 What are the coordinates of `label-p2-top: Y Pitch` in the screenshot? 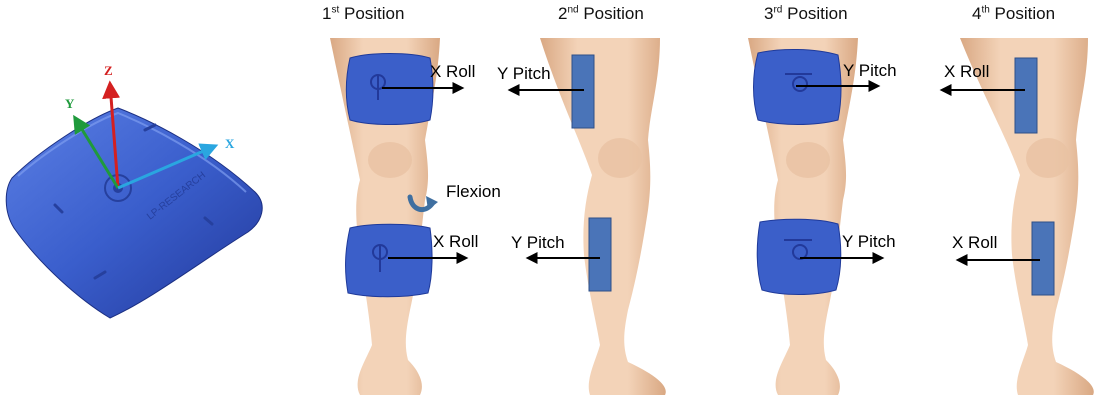 It's located at (524, 73).